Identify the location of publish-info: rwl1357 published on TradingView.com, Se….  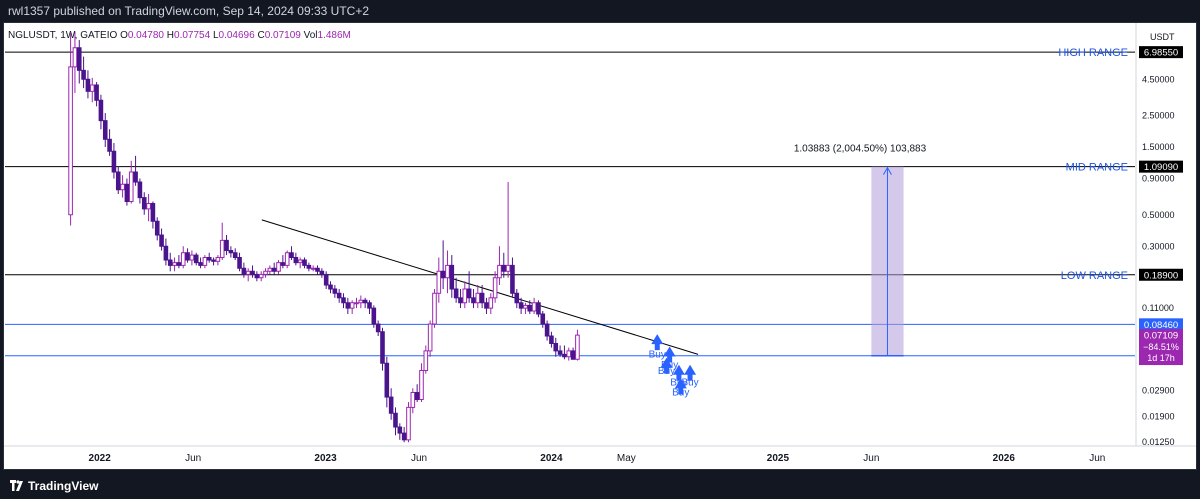
(189, 11).